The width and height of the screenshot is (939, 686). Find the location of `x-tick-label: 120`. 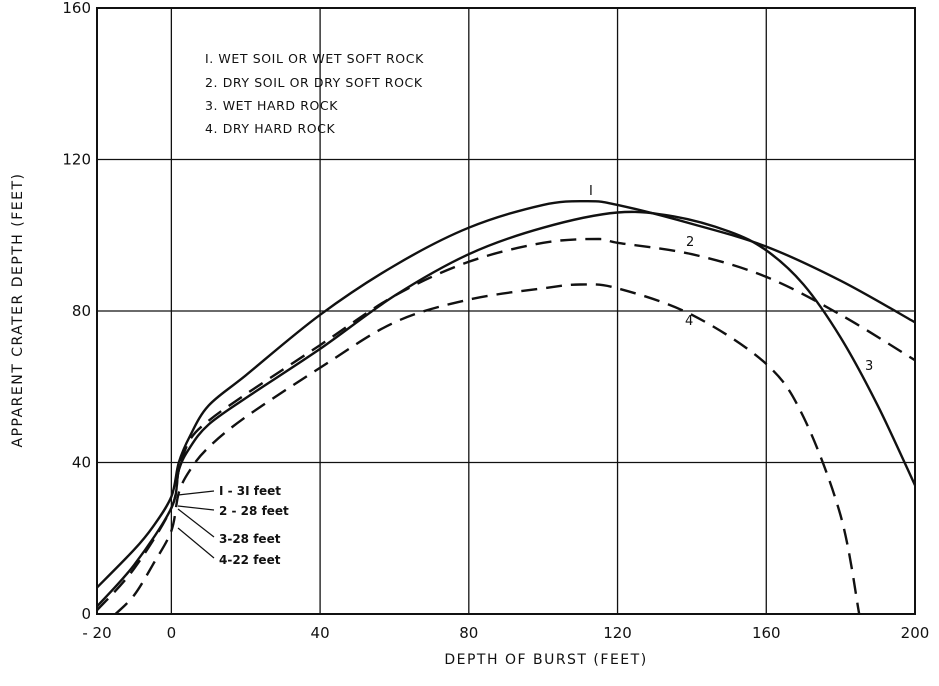

x-tick-label: 120 is located at coordinates (617, 633).